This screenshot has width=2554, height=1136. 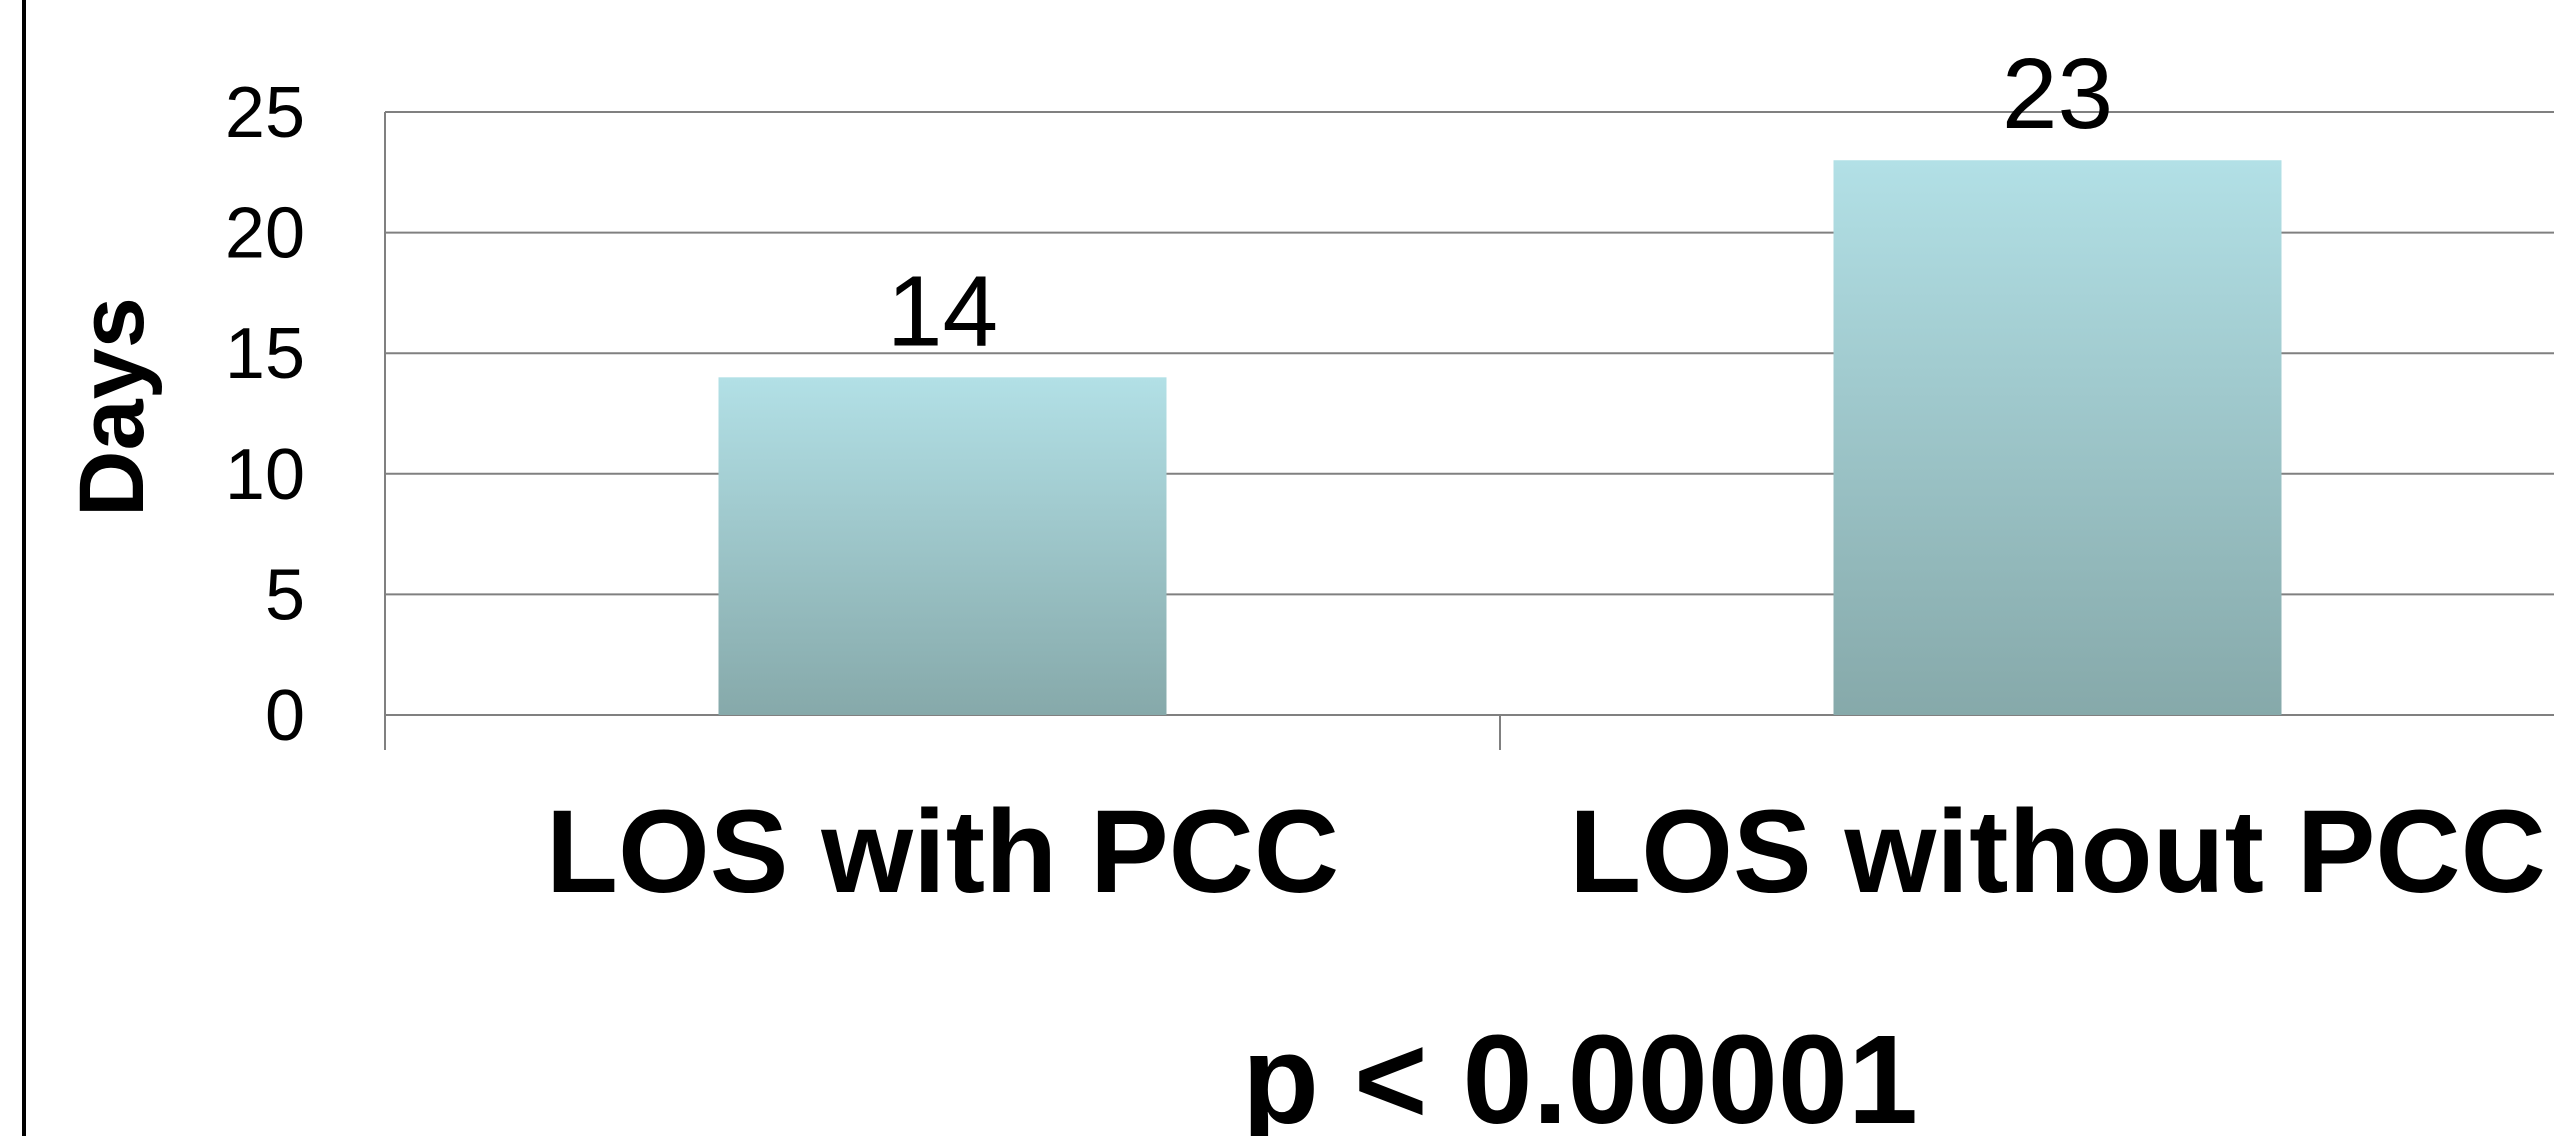 I want to click on left-border-line, so click(x=24, y=568).